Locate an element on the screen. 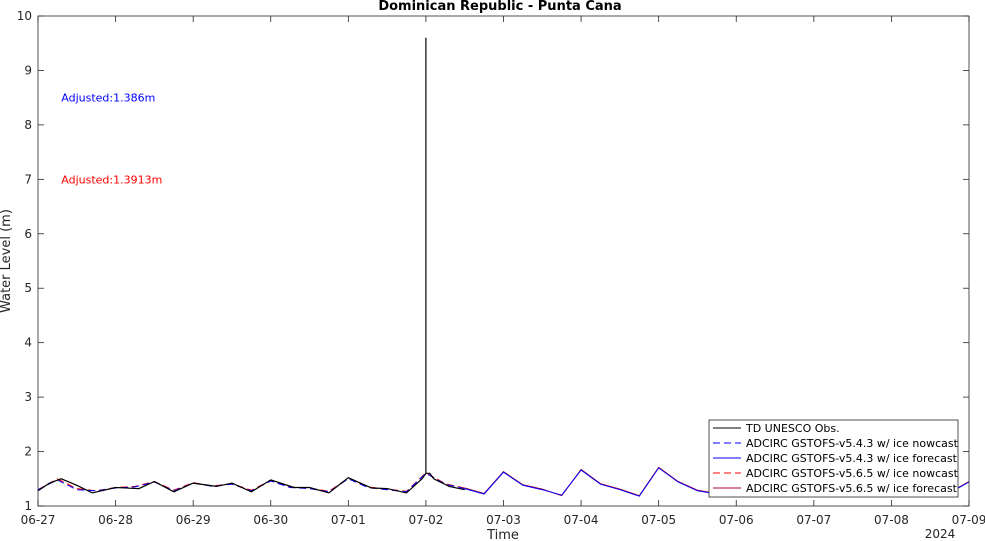 This screenshot has width=985, height=541. year-label: 2024 is located at coordinates (940, 534).